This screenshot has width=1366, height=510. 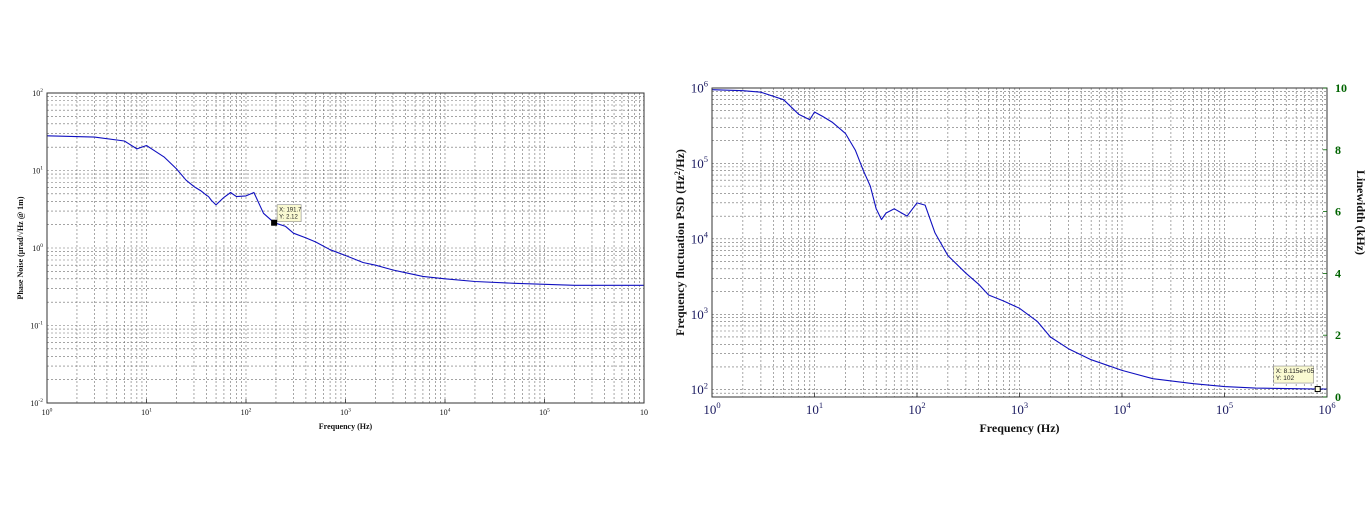 What do you see at coordinates (37, 171) in the screenshot?
I see `y-tick-label: 10¹` at bounding box center [37, 171].